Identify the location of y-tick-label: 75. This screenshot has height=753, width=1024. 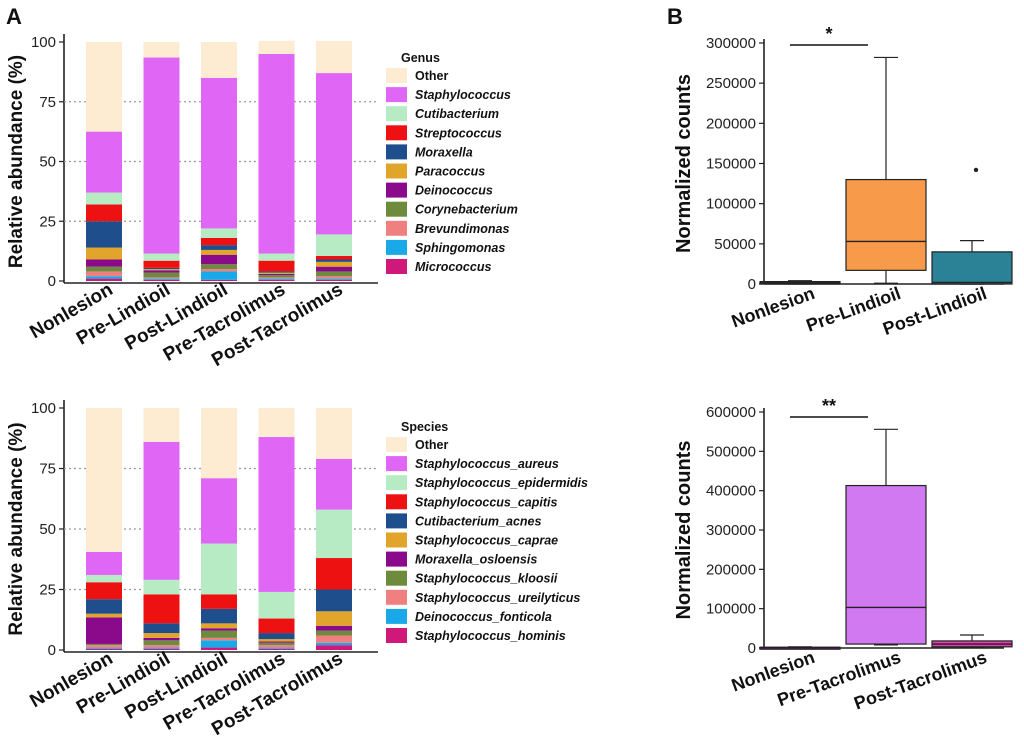
(47, 469).